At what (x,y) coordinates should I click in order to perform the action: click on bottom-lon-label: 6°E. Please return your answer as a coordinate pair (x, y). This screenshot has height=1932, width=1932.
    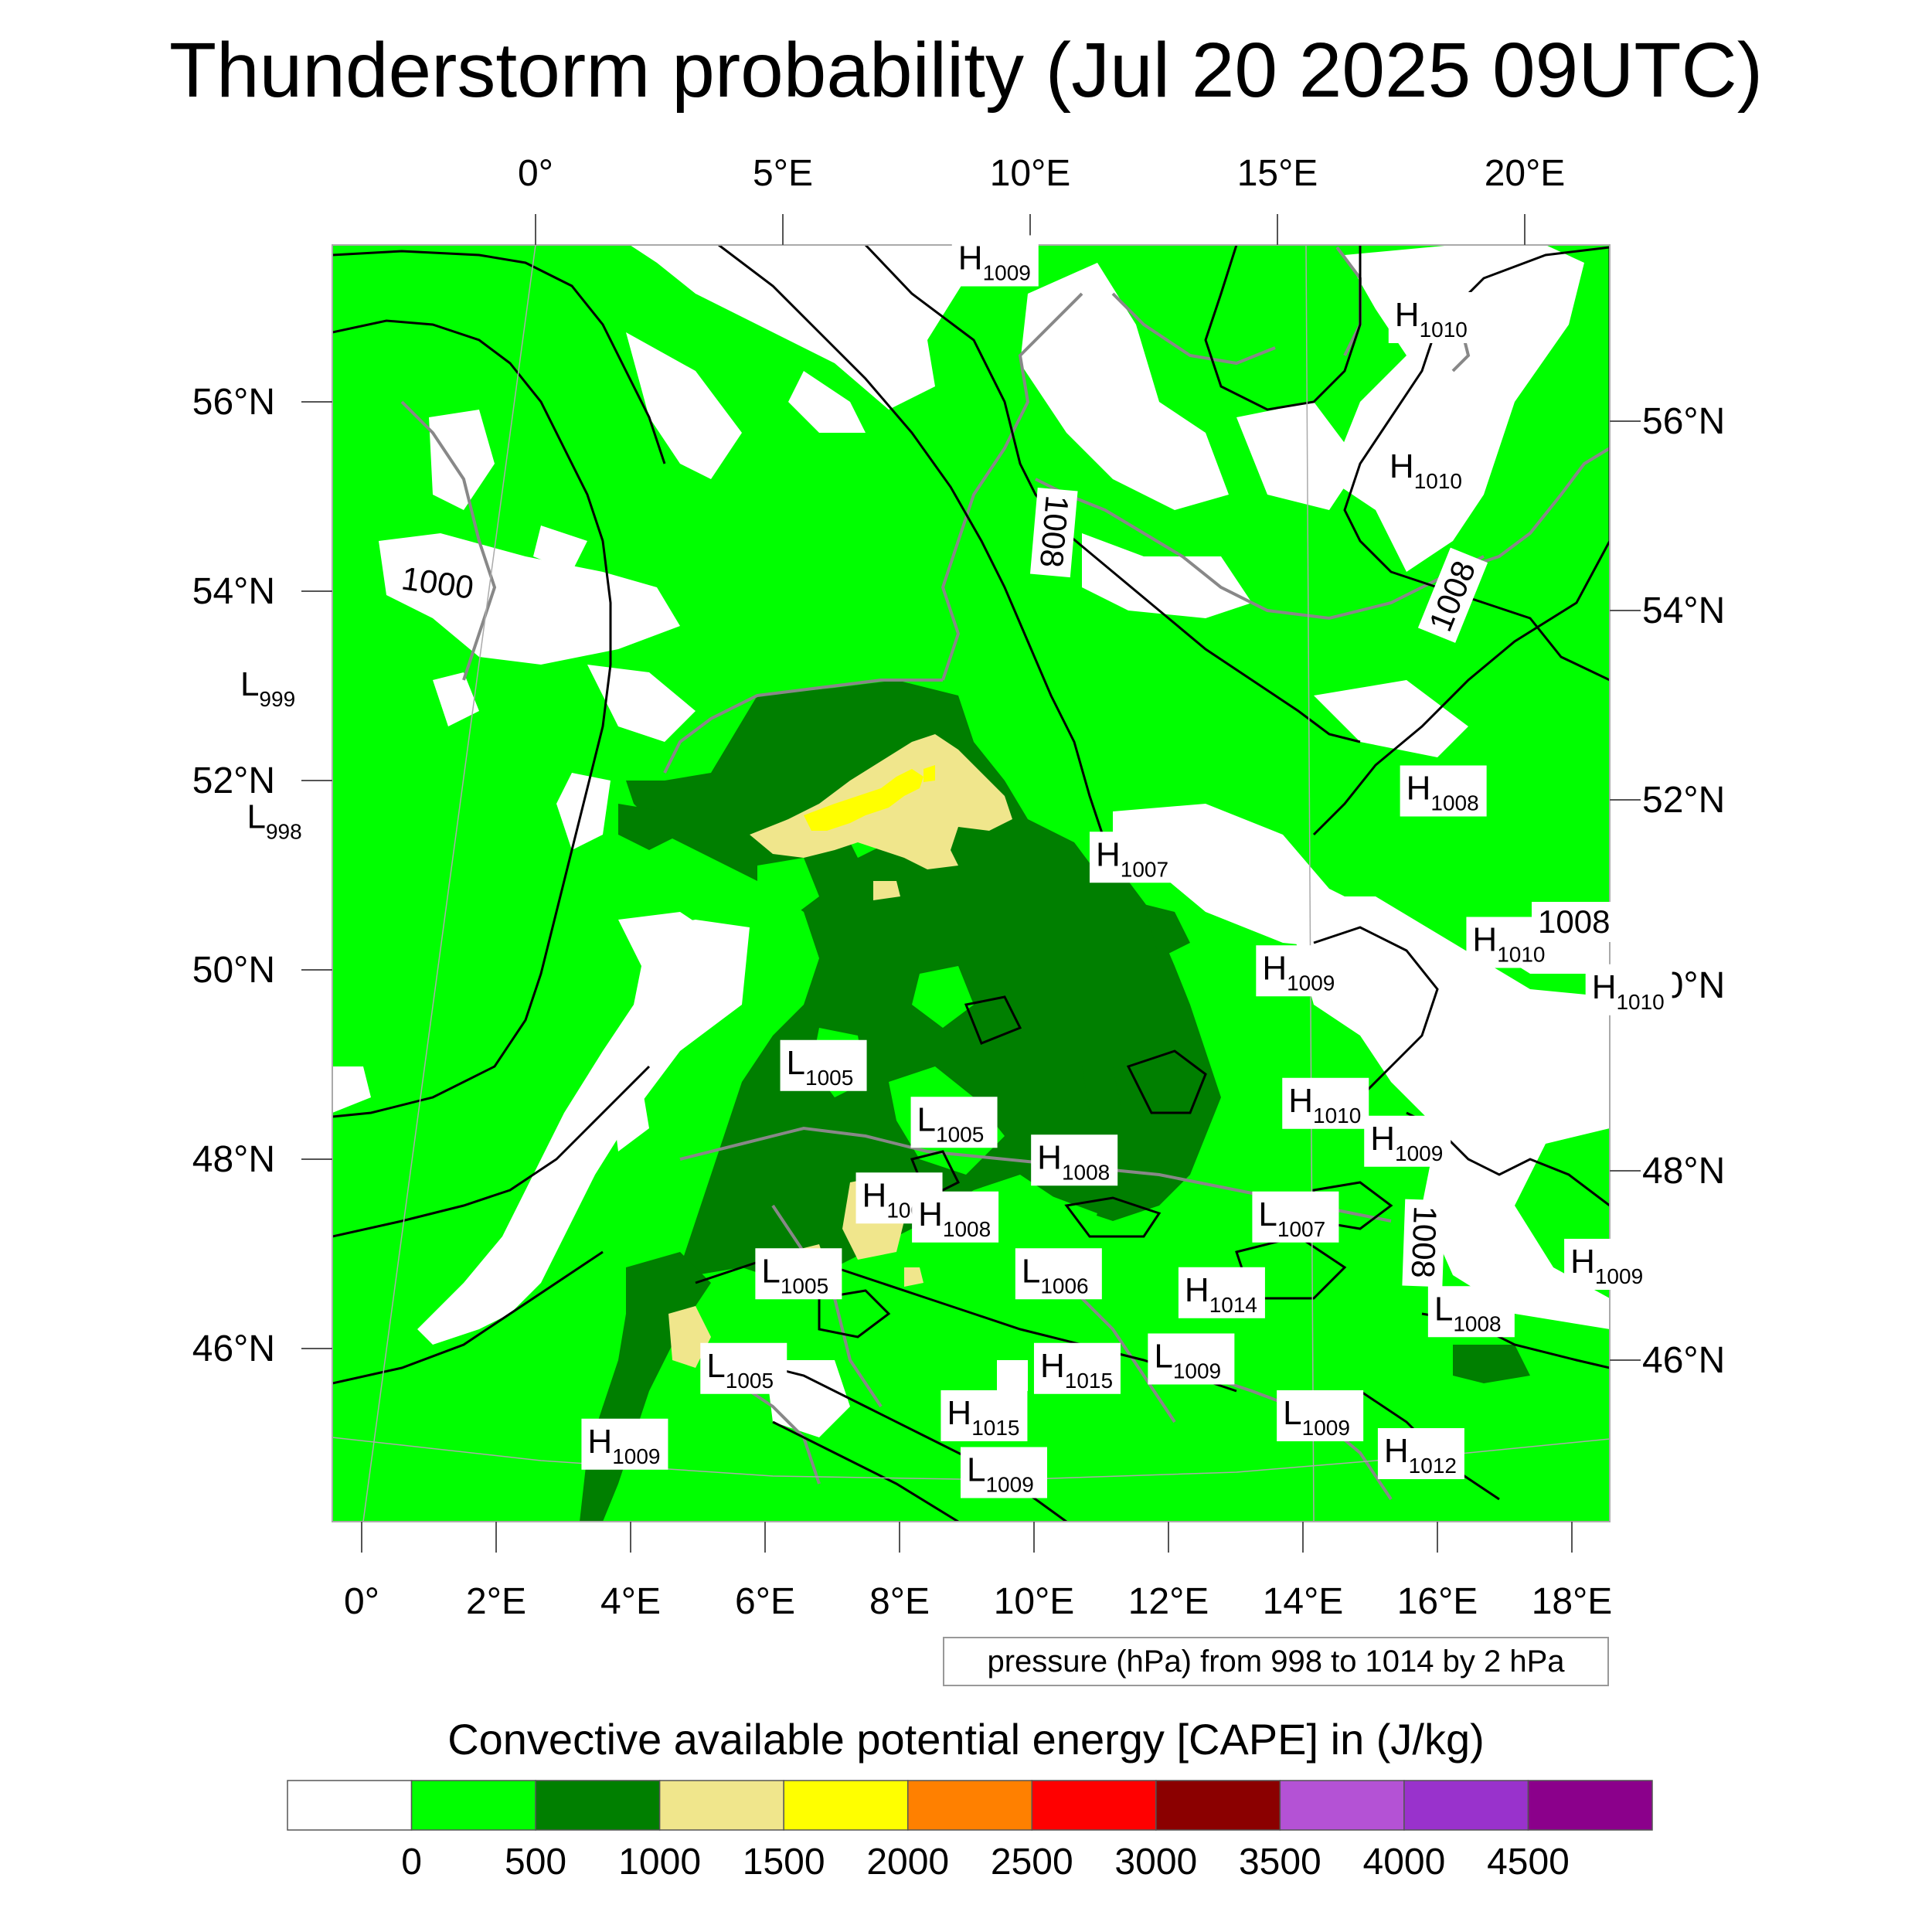
    Looking at the image, I should click on (765, 1601).